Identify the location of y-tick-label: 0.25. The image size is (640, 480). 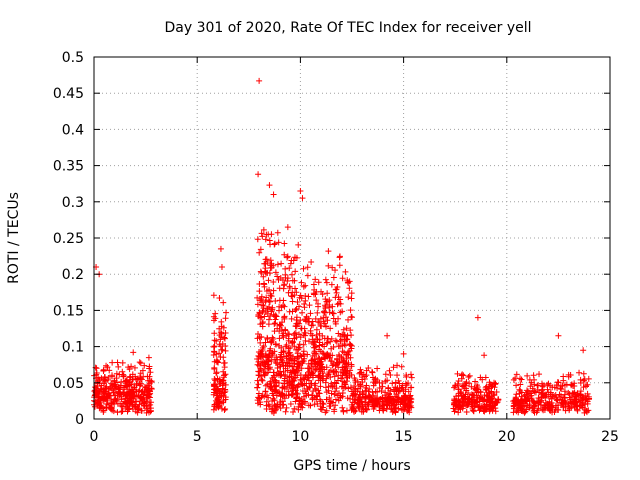
(68, 239).